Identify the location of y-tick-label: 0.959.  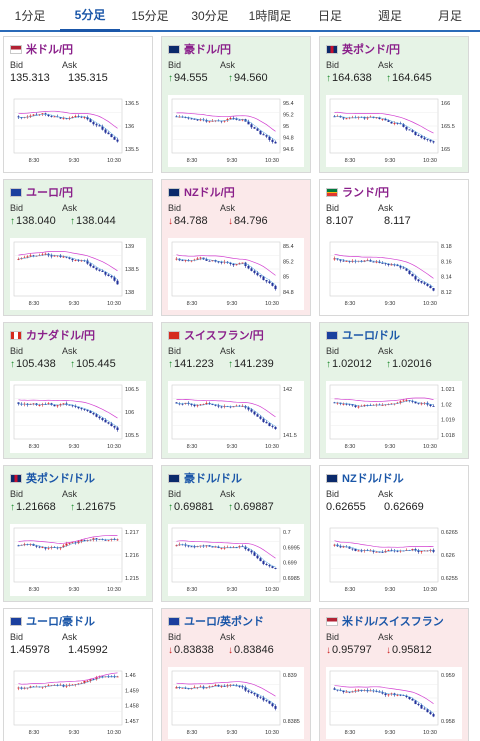
(448, 676).